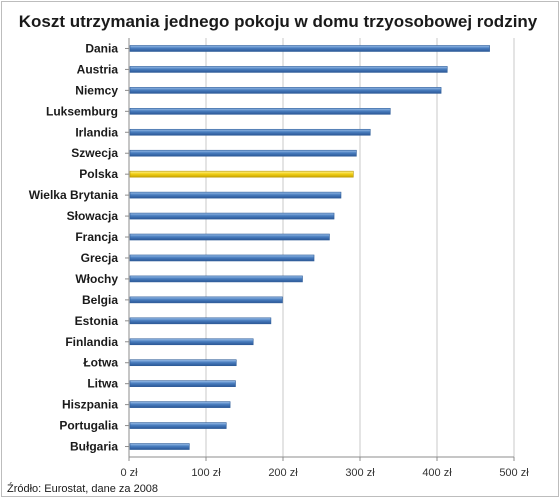 This screenshot has height=498, width=560. Describe the element at coordinates (183, 363) in the screenshot. I see `bar-lotwa` at that location.